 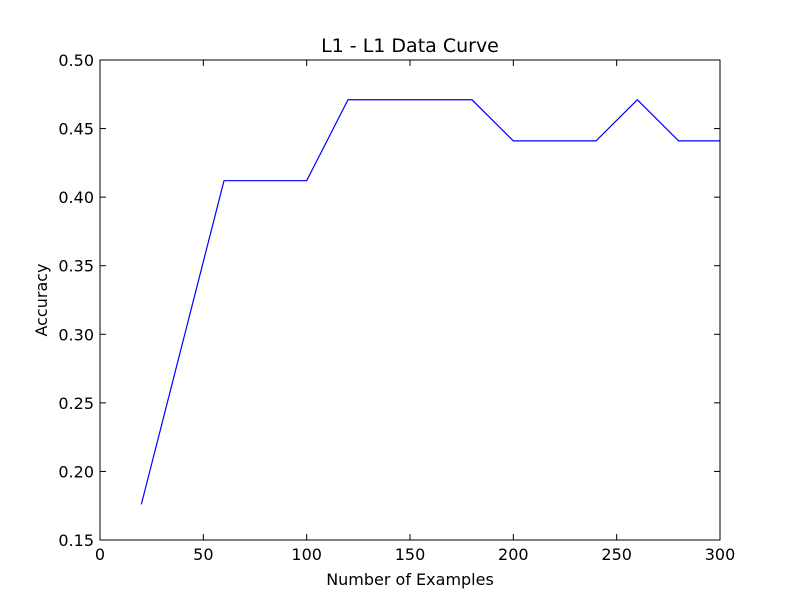 I want to click on y-tick-labels: 0.15 0.20 0.25 0.30 0.35 0.40 0.45 0.50, so click(x=76, y=300).